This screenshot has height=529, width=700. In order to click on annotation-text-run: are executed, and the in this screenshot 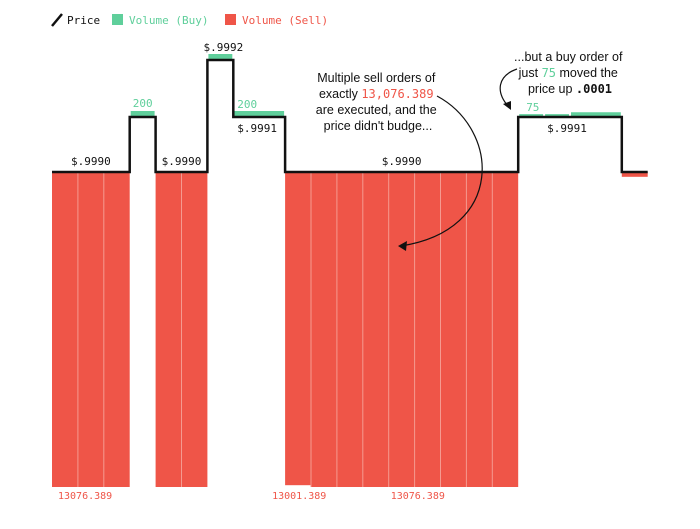, I will do `click(376, 110)`.